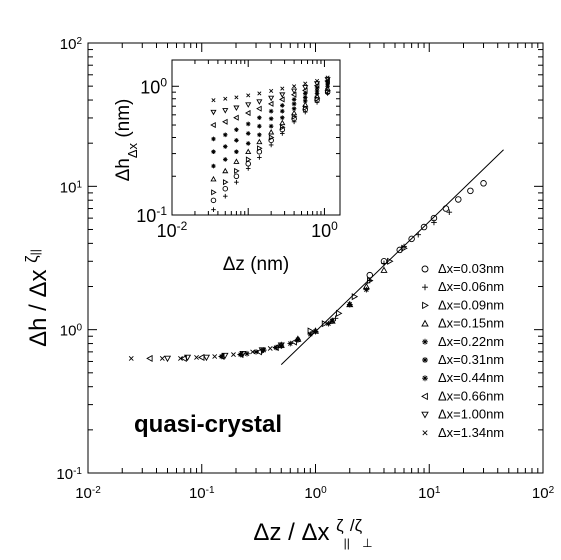  Describe the element at coordinates (88, 494) in the screenshot. I see `main-x-tick-label: 10⁻²` at that location.